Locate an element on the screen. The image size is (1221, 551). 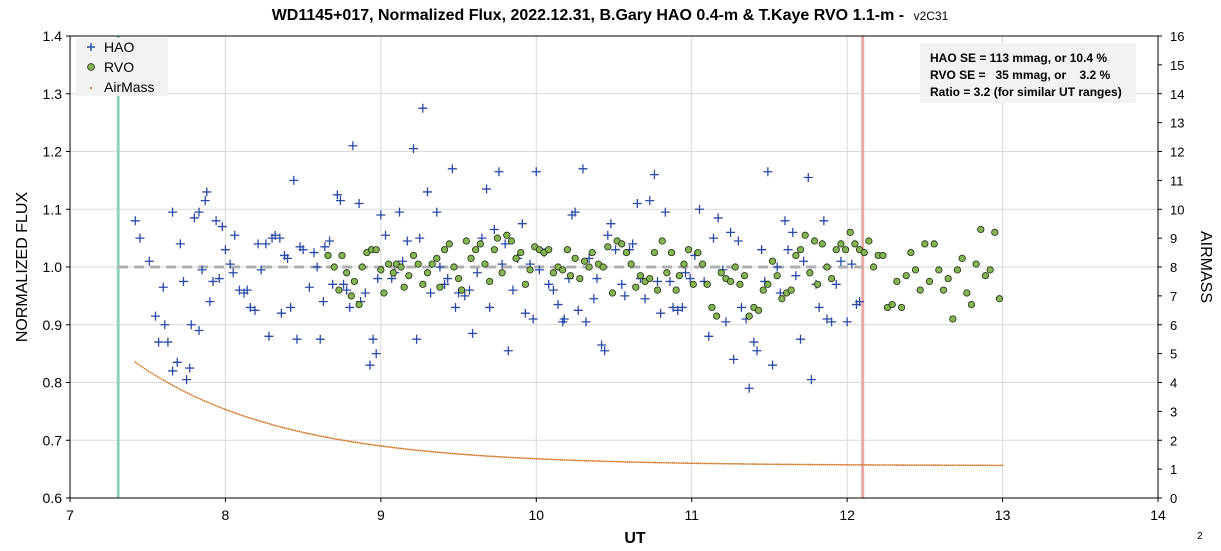
y2-tick-label: 16 is located at coordinates (1177, 36).